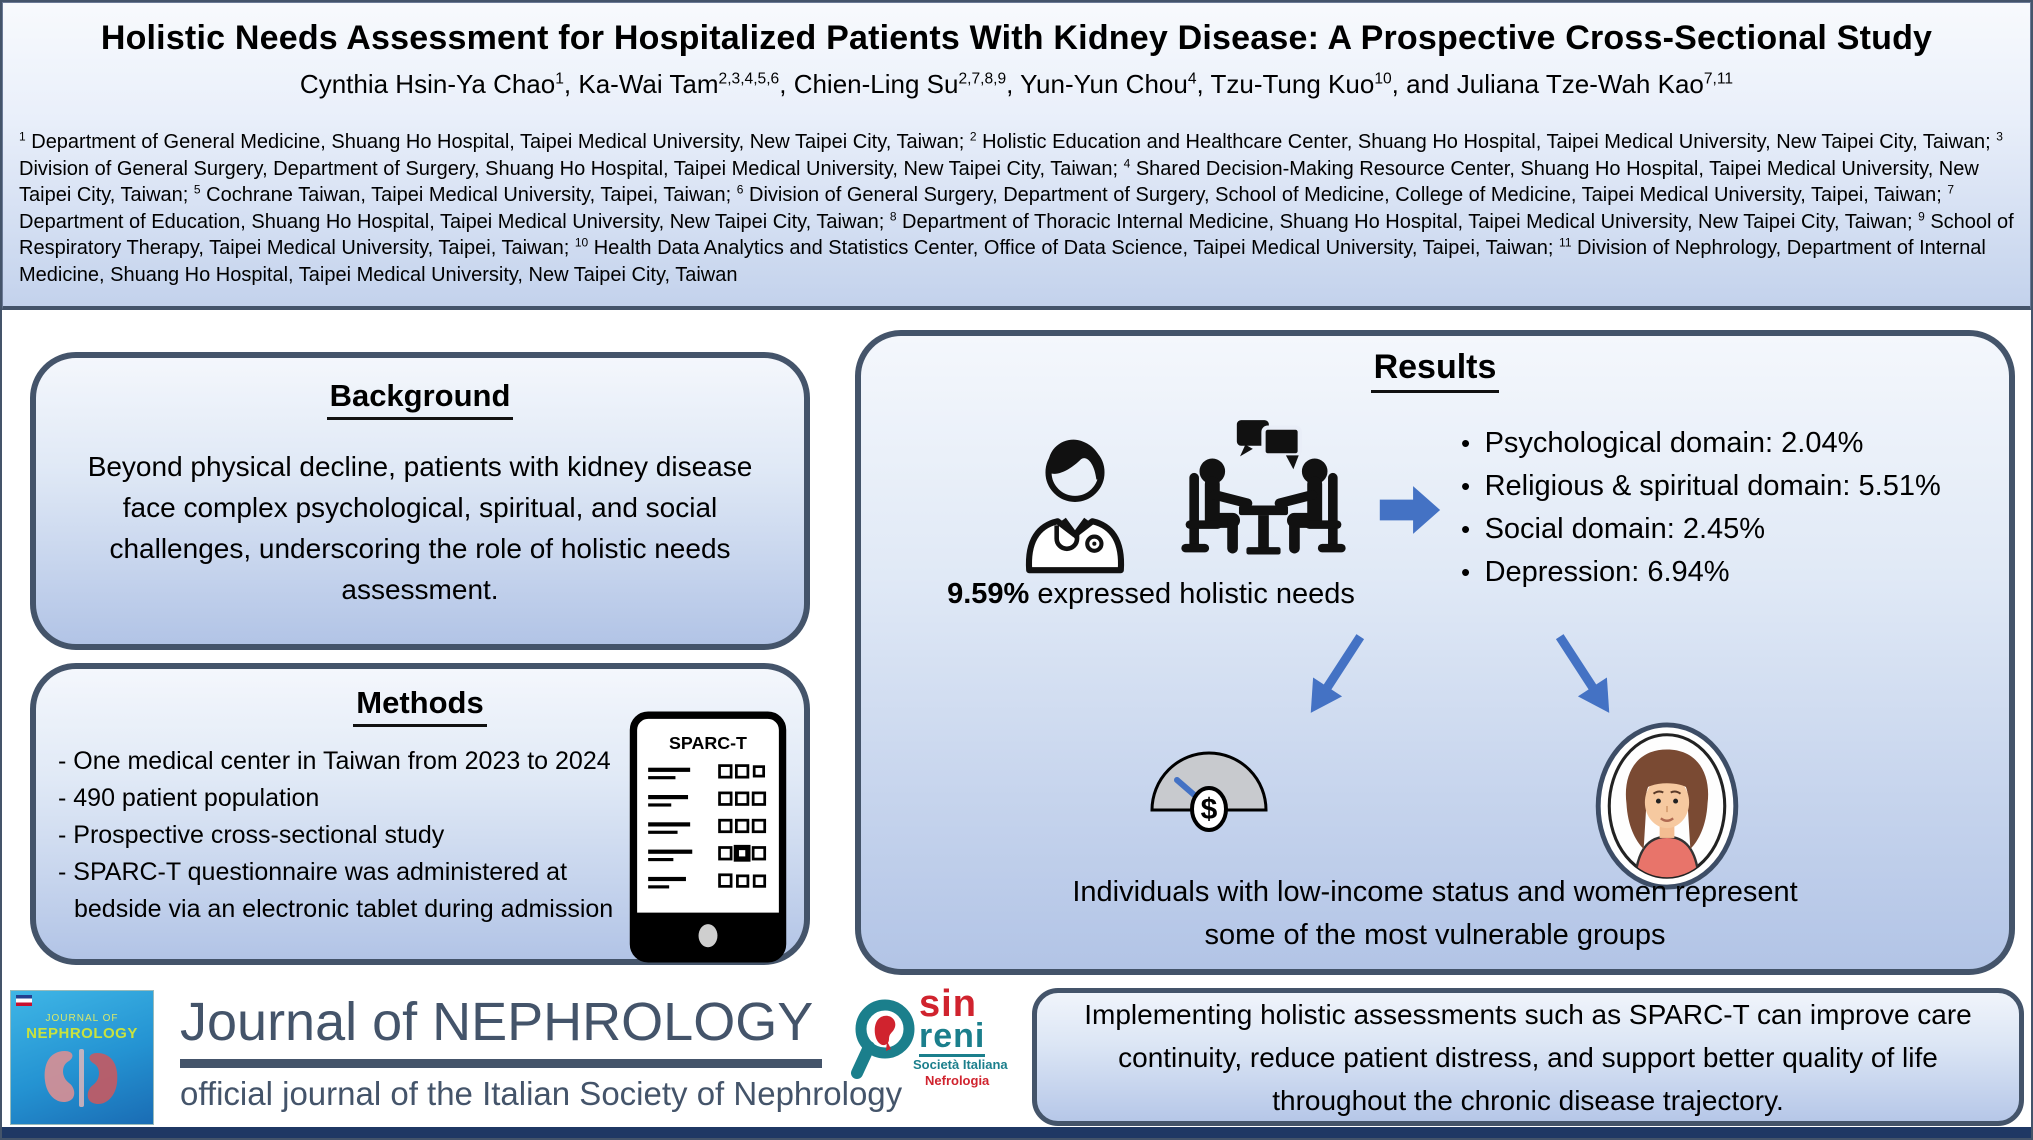 This screenshot has width=2033, height=1140. I want to click on down-right-arrow-icon, so click(1582, 673).